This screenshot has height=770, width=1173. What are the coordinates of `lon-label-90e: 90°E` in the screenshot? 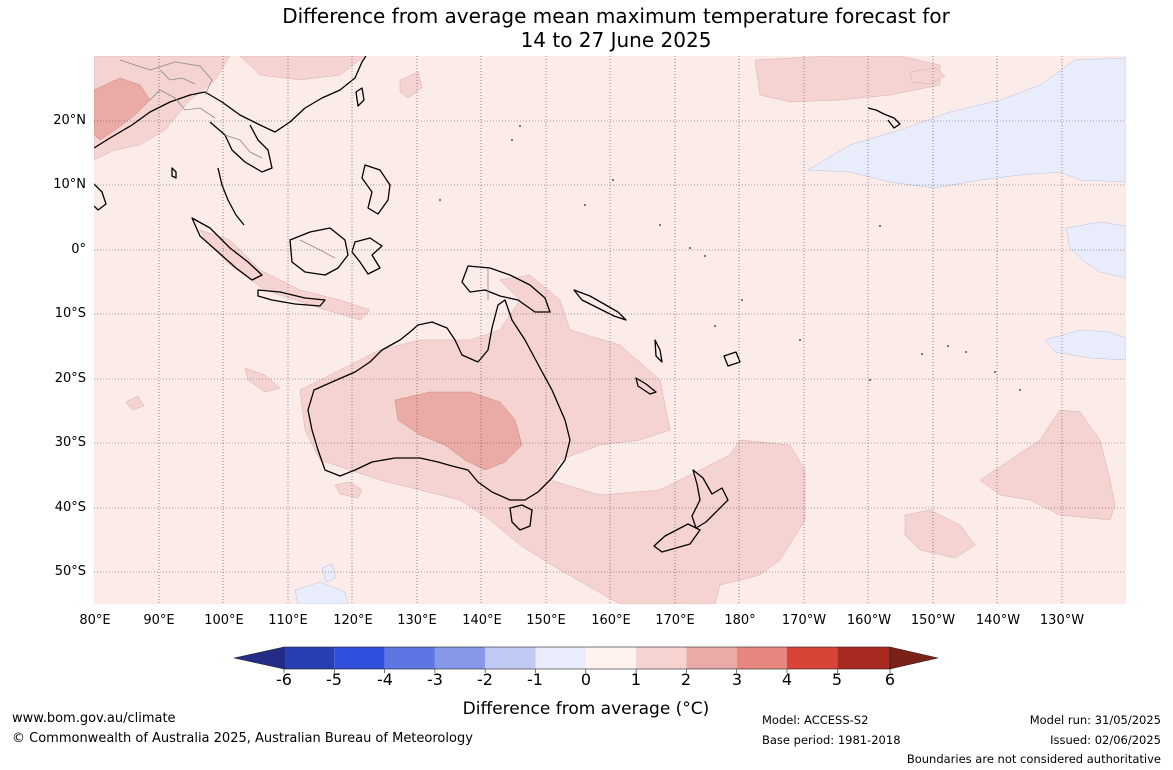 It's located at (159, 620).